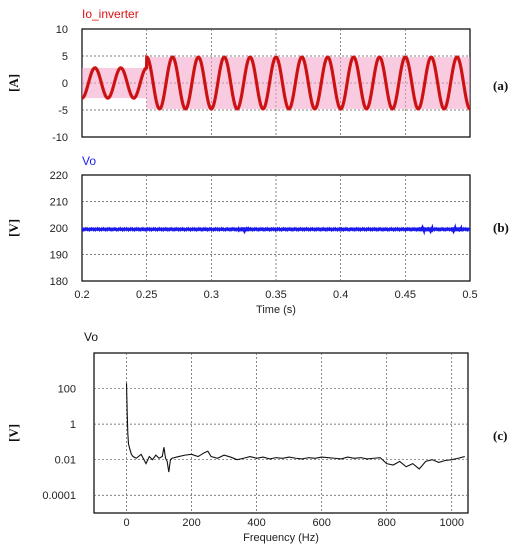 Image resolution: width=518 pixels, height=550 pixels. I want to click on y-tick-label: 100, so click(67, 390).